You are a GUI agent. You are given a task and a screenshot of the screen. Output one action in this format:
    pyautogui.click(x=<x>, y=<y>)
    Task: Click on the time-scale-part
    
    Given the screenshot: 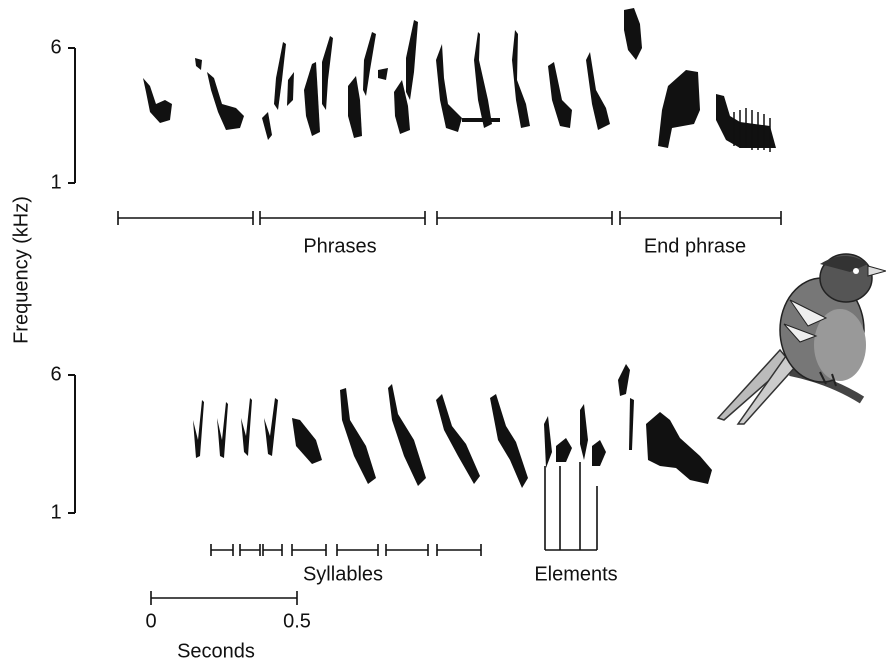 What is the action you would take?
    pyautogui.click(x=224, y=598)
    